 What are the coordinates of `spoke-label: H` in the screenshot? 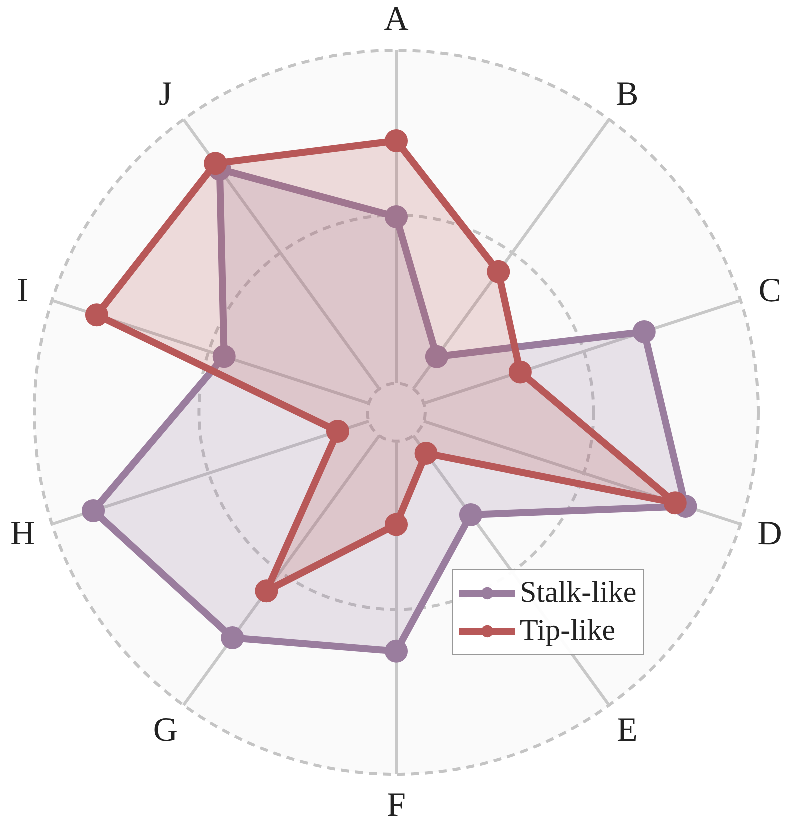 It's located at (23, 533).